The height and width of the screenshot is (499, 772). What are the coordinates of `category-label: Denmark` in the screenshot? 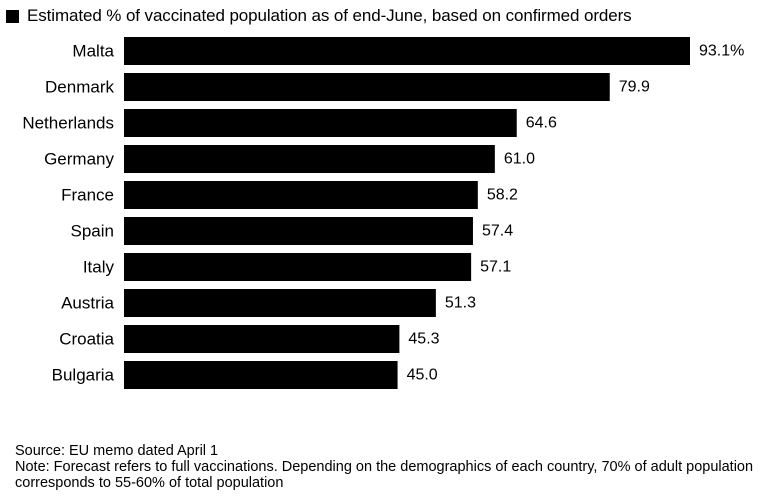 It's located at (79, 87).